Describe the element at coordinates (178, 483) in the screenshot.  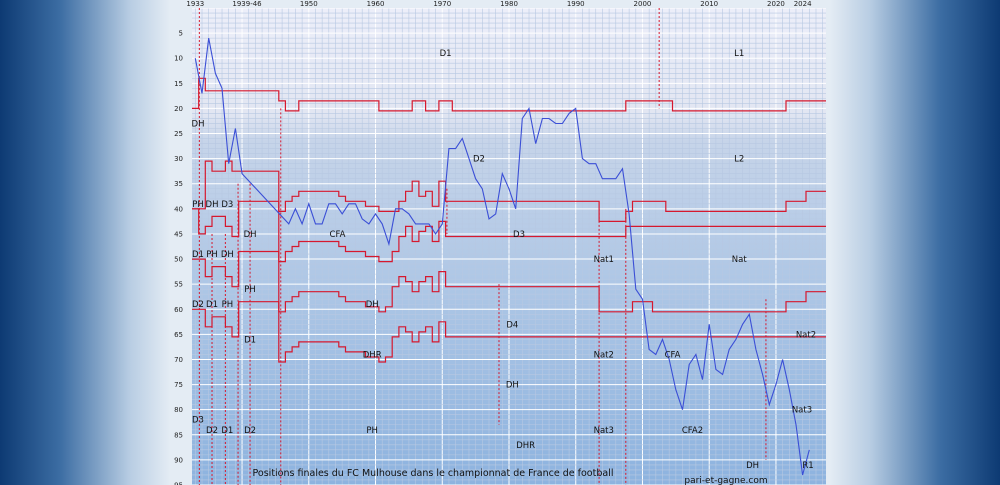
I see `y-tick-label: 95` at that location.